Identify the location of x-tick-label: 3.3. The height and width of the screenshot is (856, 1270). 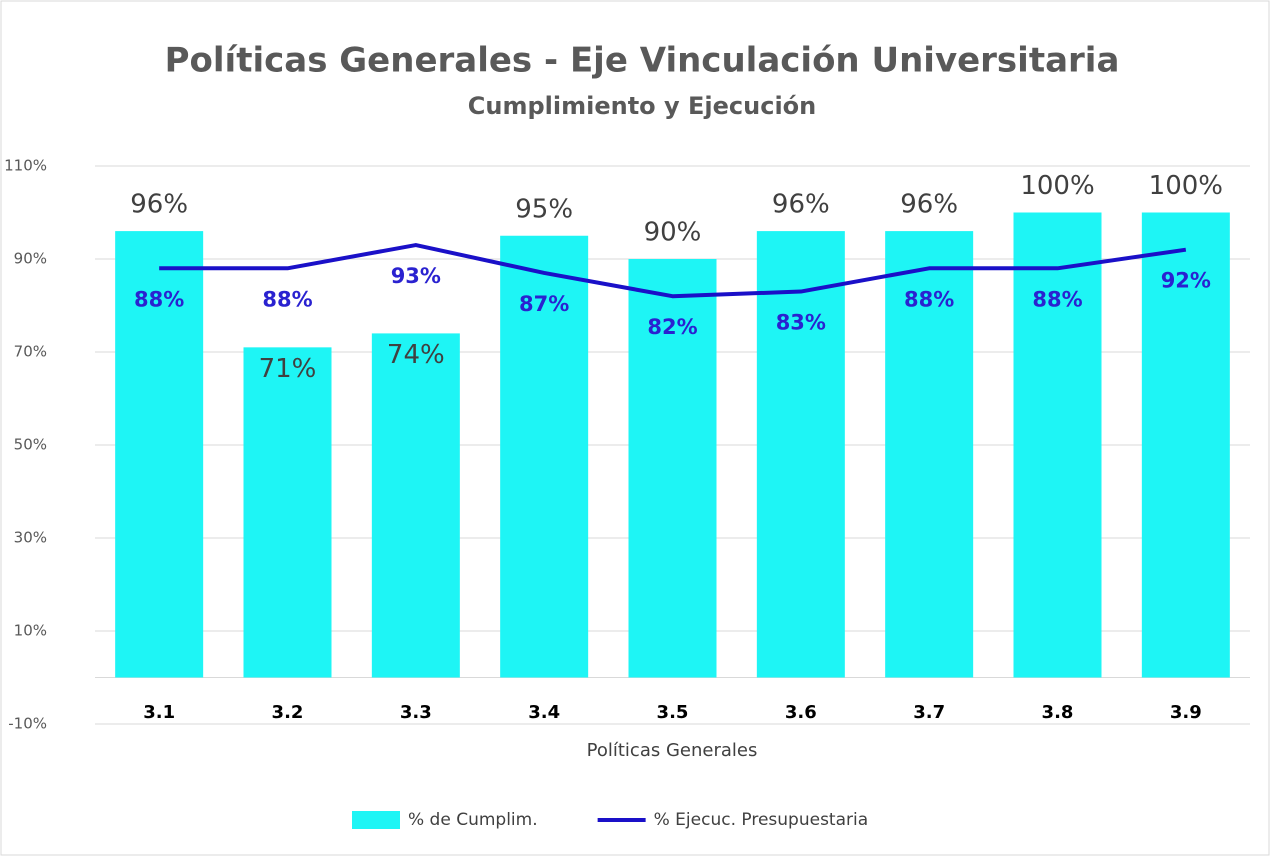
(416, 712).